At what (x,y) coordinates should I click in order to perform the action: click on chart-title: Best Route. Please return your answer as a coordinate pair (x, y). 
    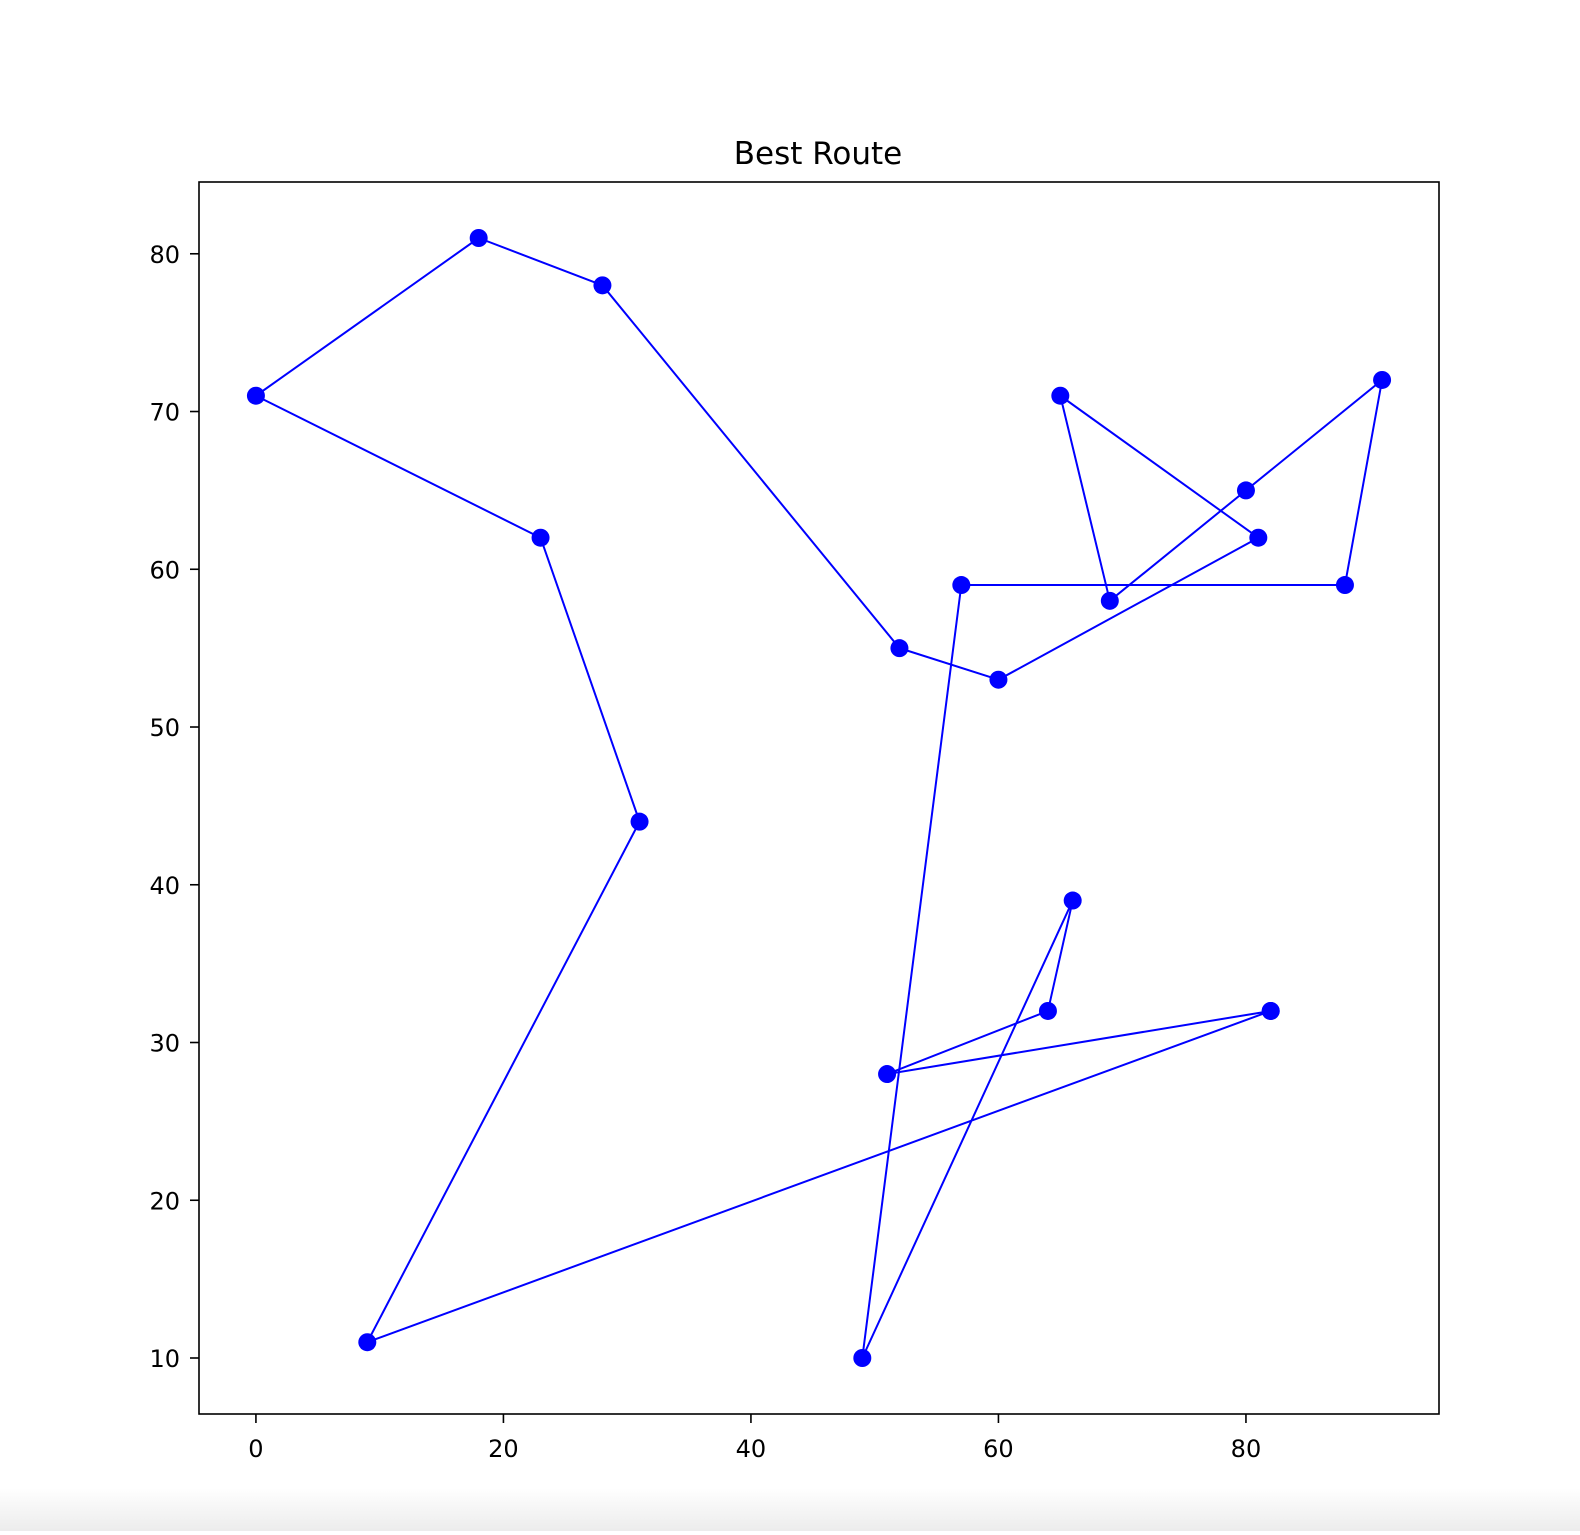
    Looking at the image, I should click on (818, 154).